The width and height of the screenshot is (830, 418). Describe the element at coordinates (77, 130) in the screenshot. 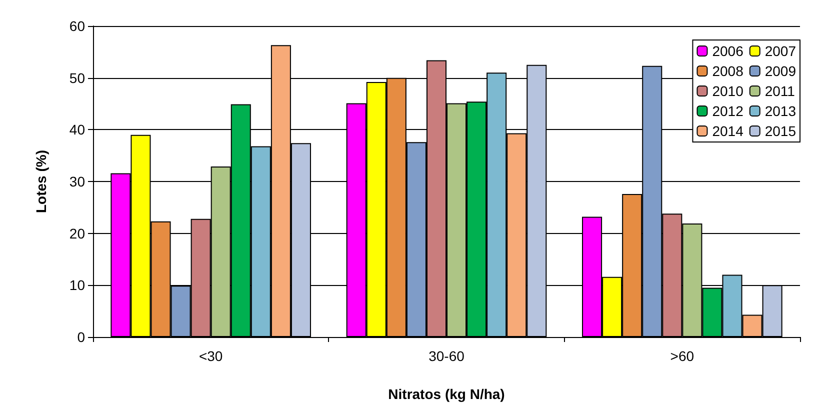

I see `y-tick-label: 40` at that location.